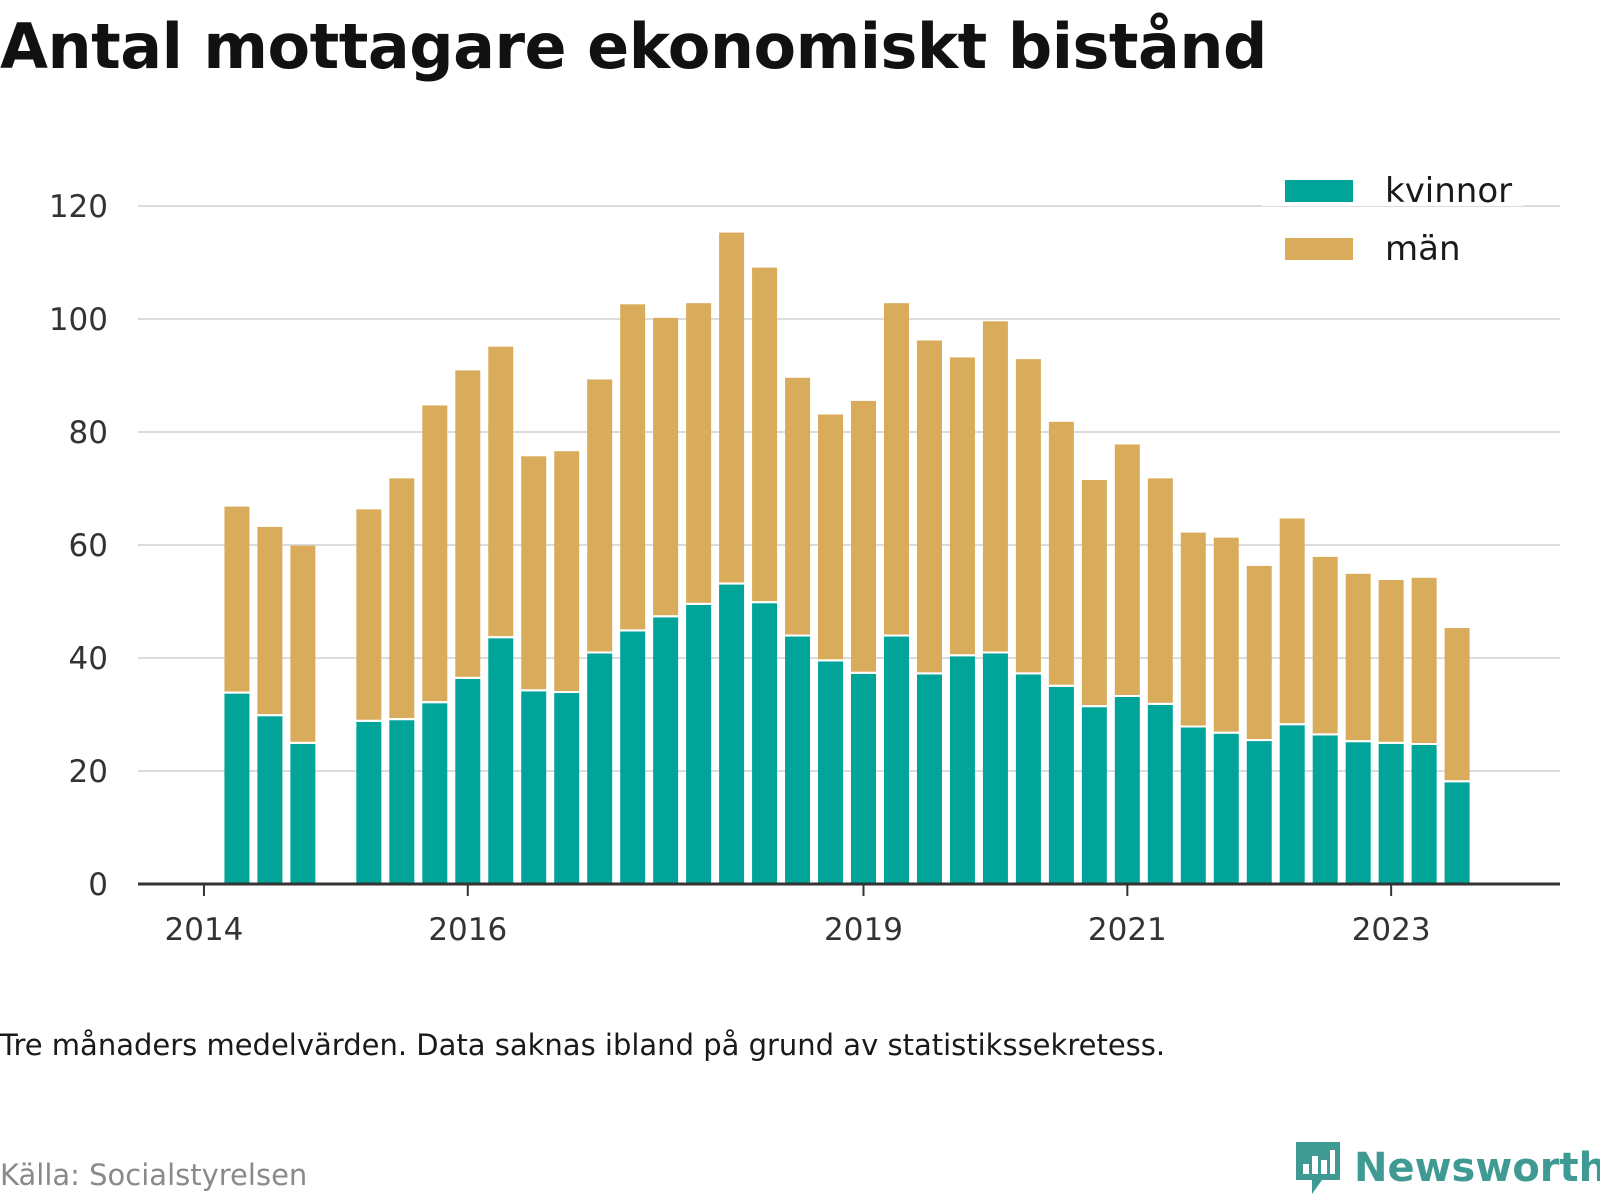 The height and width of the screenshot is (1200, 1600). What do you see at coordinates (1127, 930) in the screenshot?
I see `x-tick-label: 2021` at bounding box center [1127, 930].